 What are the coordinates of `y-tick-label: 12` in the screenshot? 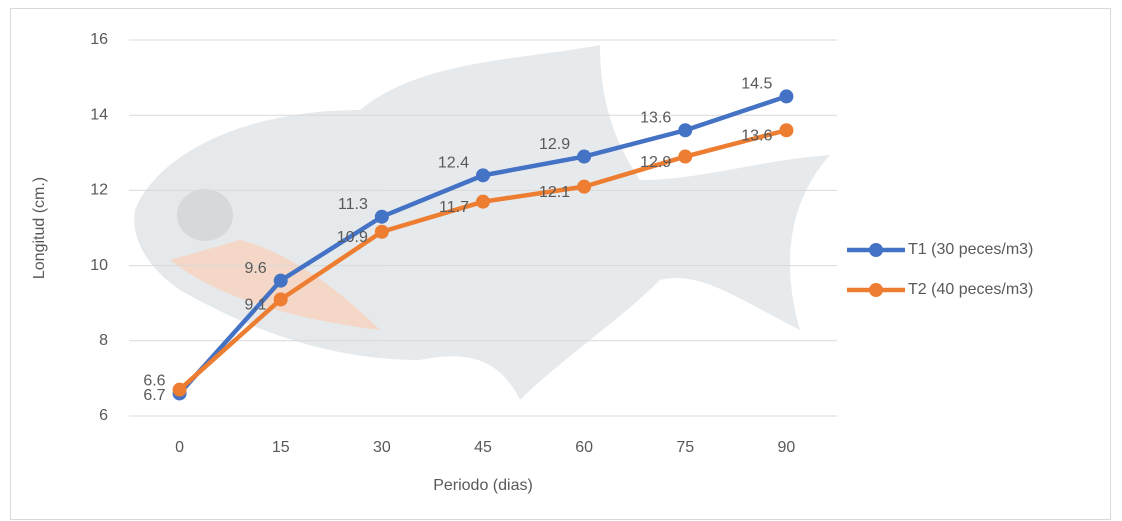 It's located at (99, 190).